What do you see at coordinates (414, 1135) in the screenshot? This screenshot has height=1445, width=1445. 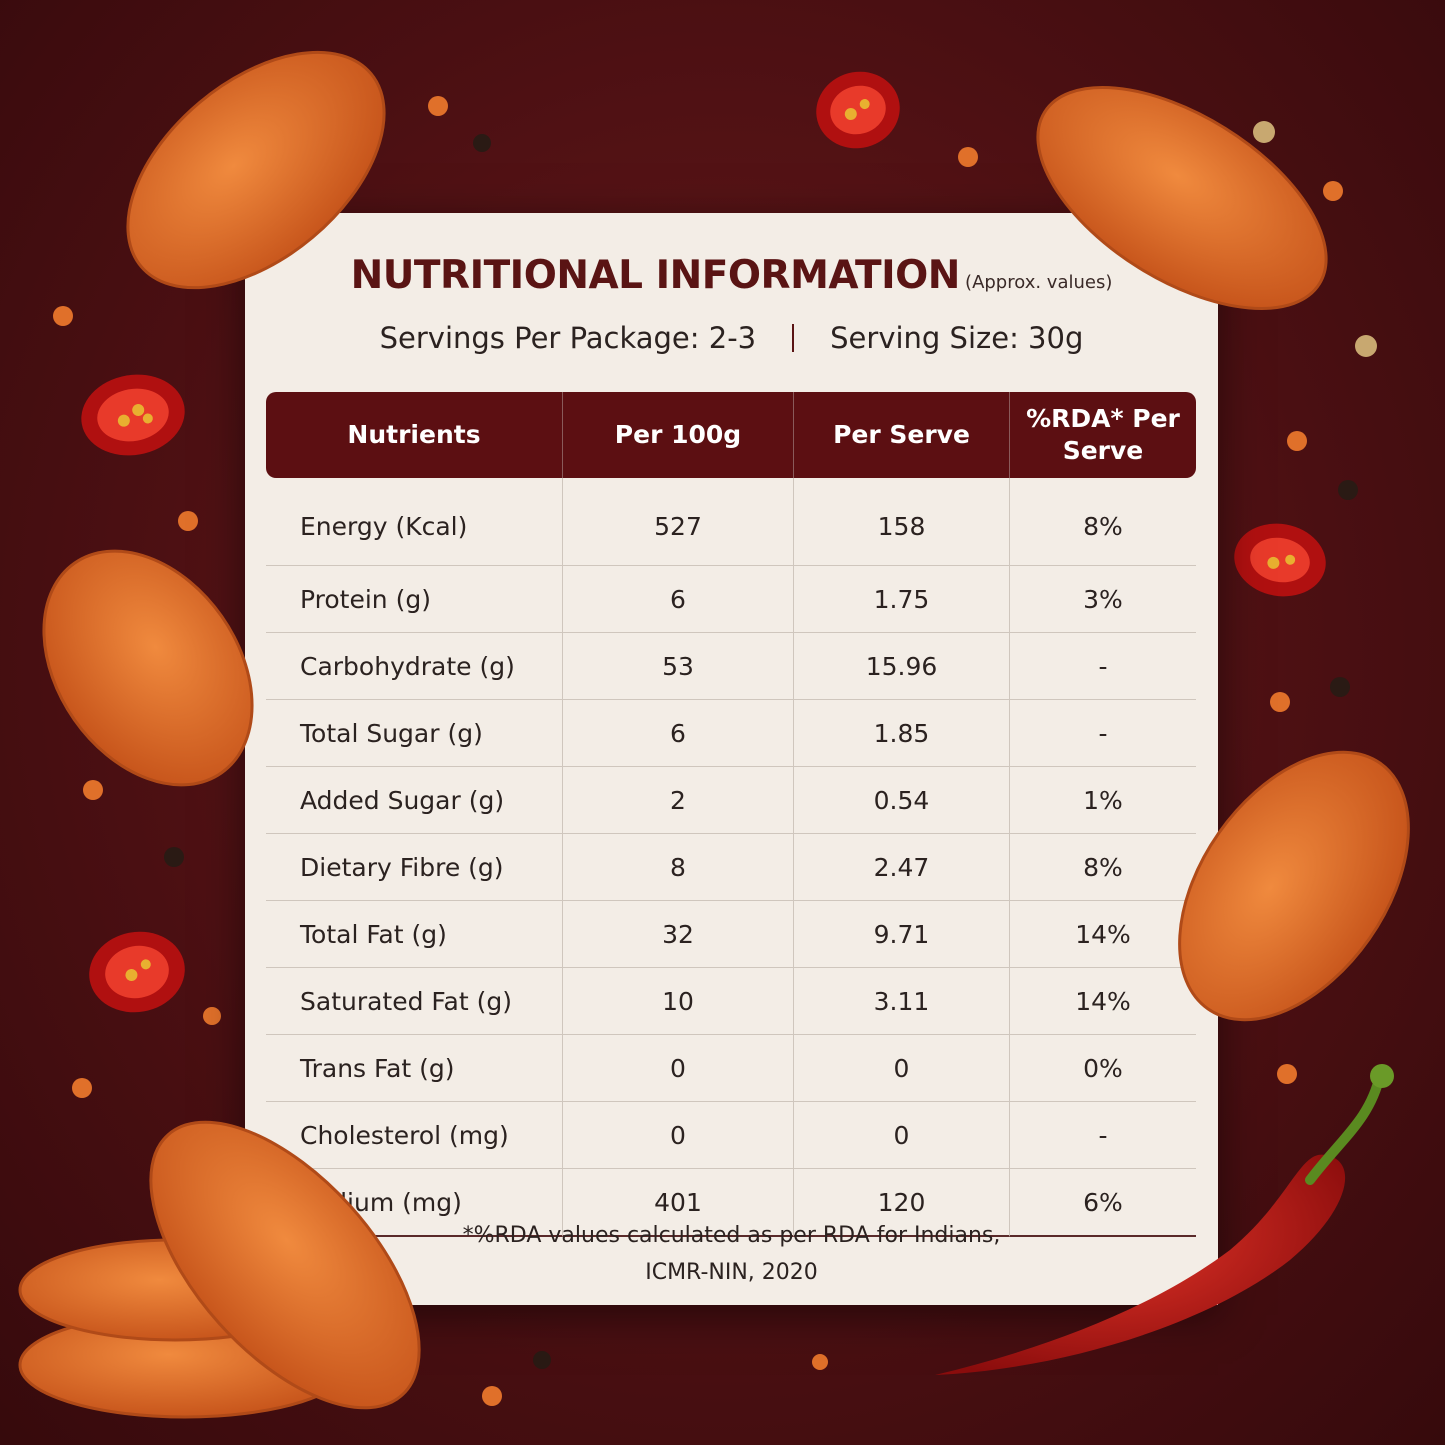 I see `nutrient-name: Cholesterol (mg)` at bounding box center [414, 1135].